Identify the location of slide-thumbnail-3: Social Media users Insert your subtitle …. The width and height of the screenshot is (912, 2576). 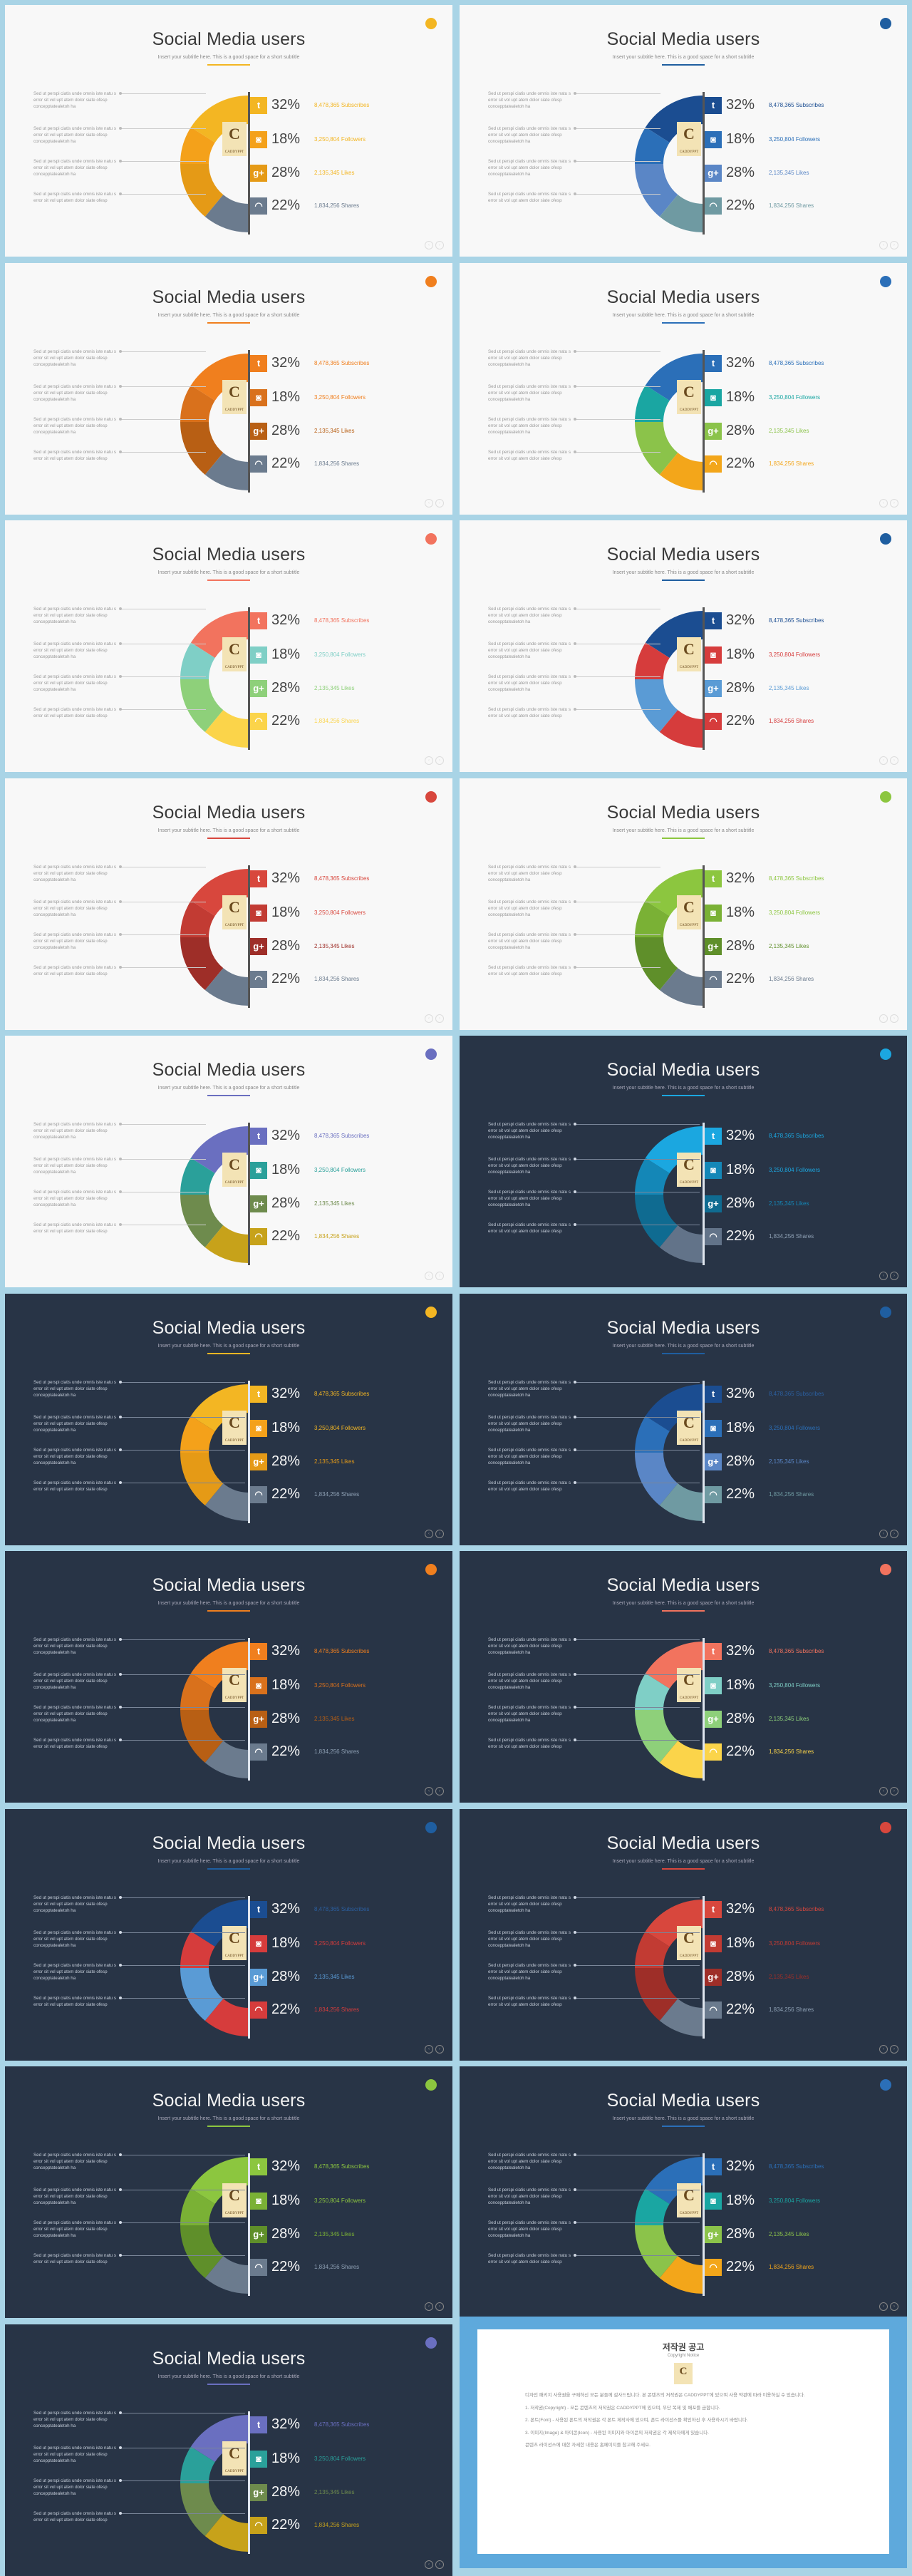
(228, 388).